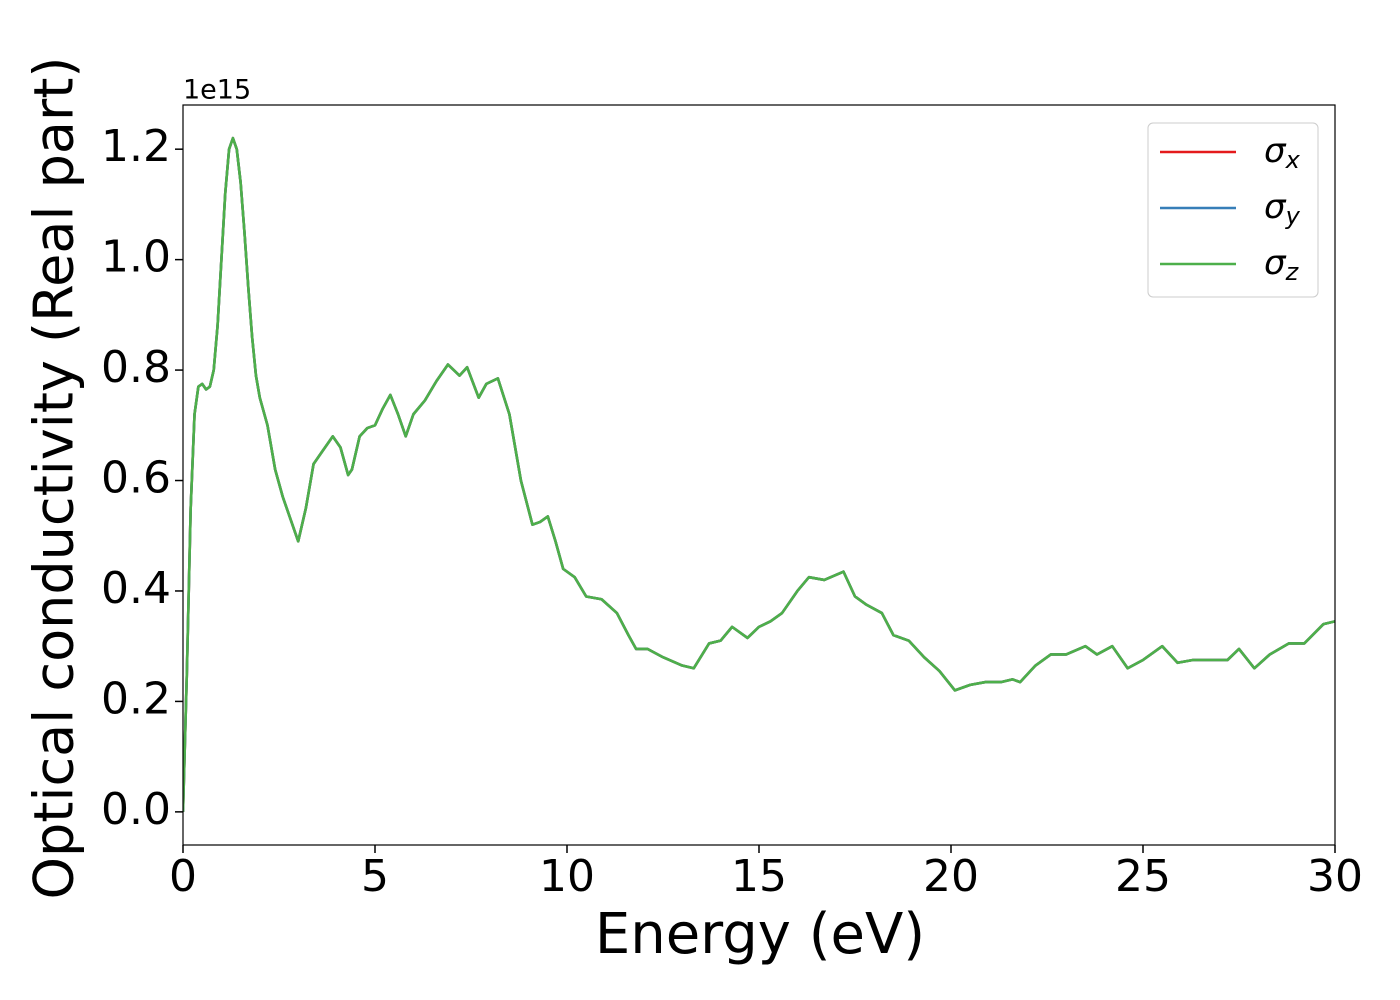 The height and width of the screenshot is (1000, 1400). Describe the element at coordinates (136, 698) in the screenshot. I see `y-tick-label: 0.2` at that location.